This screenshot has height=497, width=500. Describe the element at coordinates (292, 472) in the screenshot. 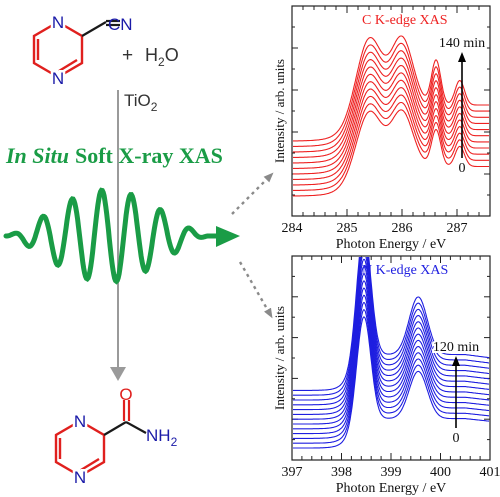

I see `x-tick-label: 397` at that location.